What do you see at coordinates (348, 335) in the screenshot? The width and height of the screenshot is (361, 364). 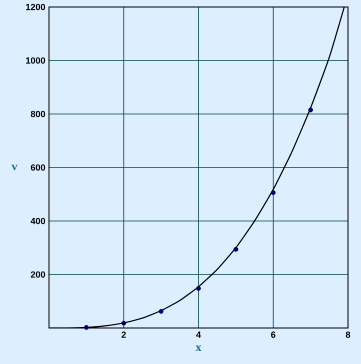 I see `x-tick-label: 8` at bounding box center [348, 335].